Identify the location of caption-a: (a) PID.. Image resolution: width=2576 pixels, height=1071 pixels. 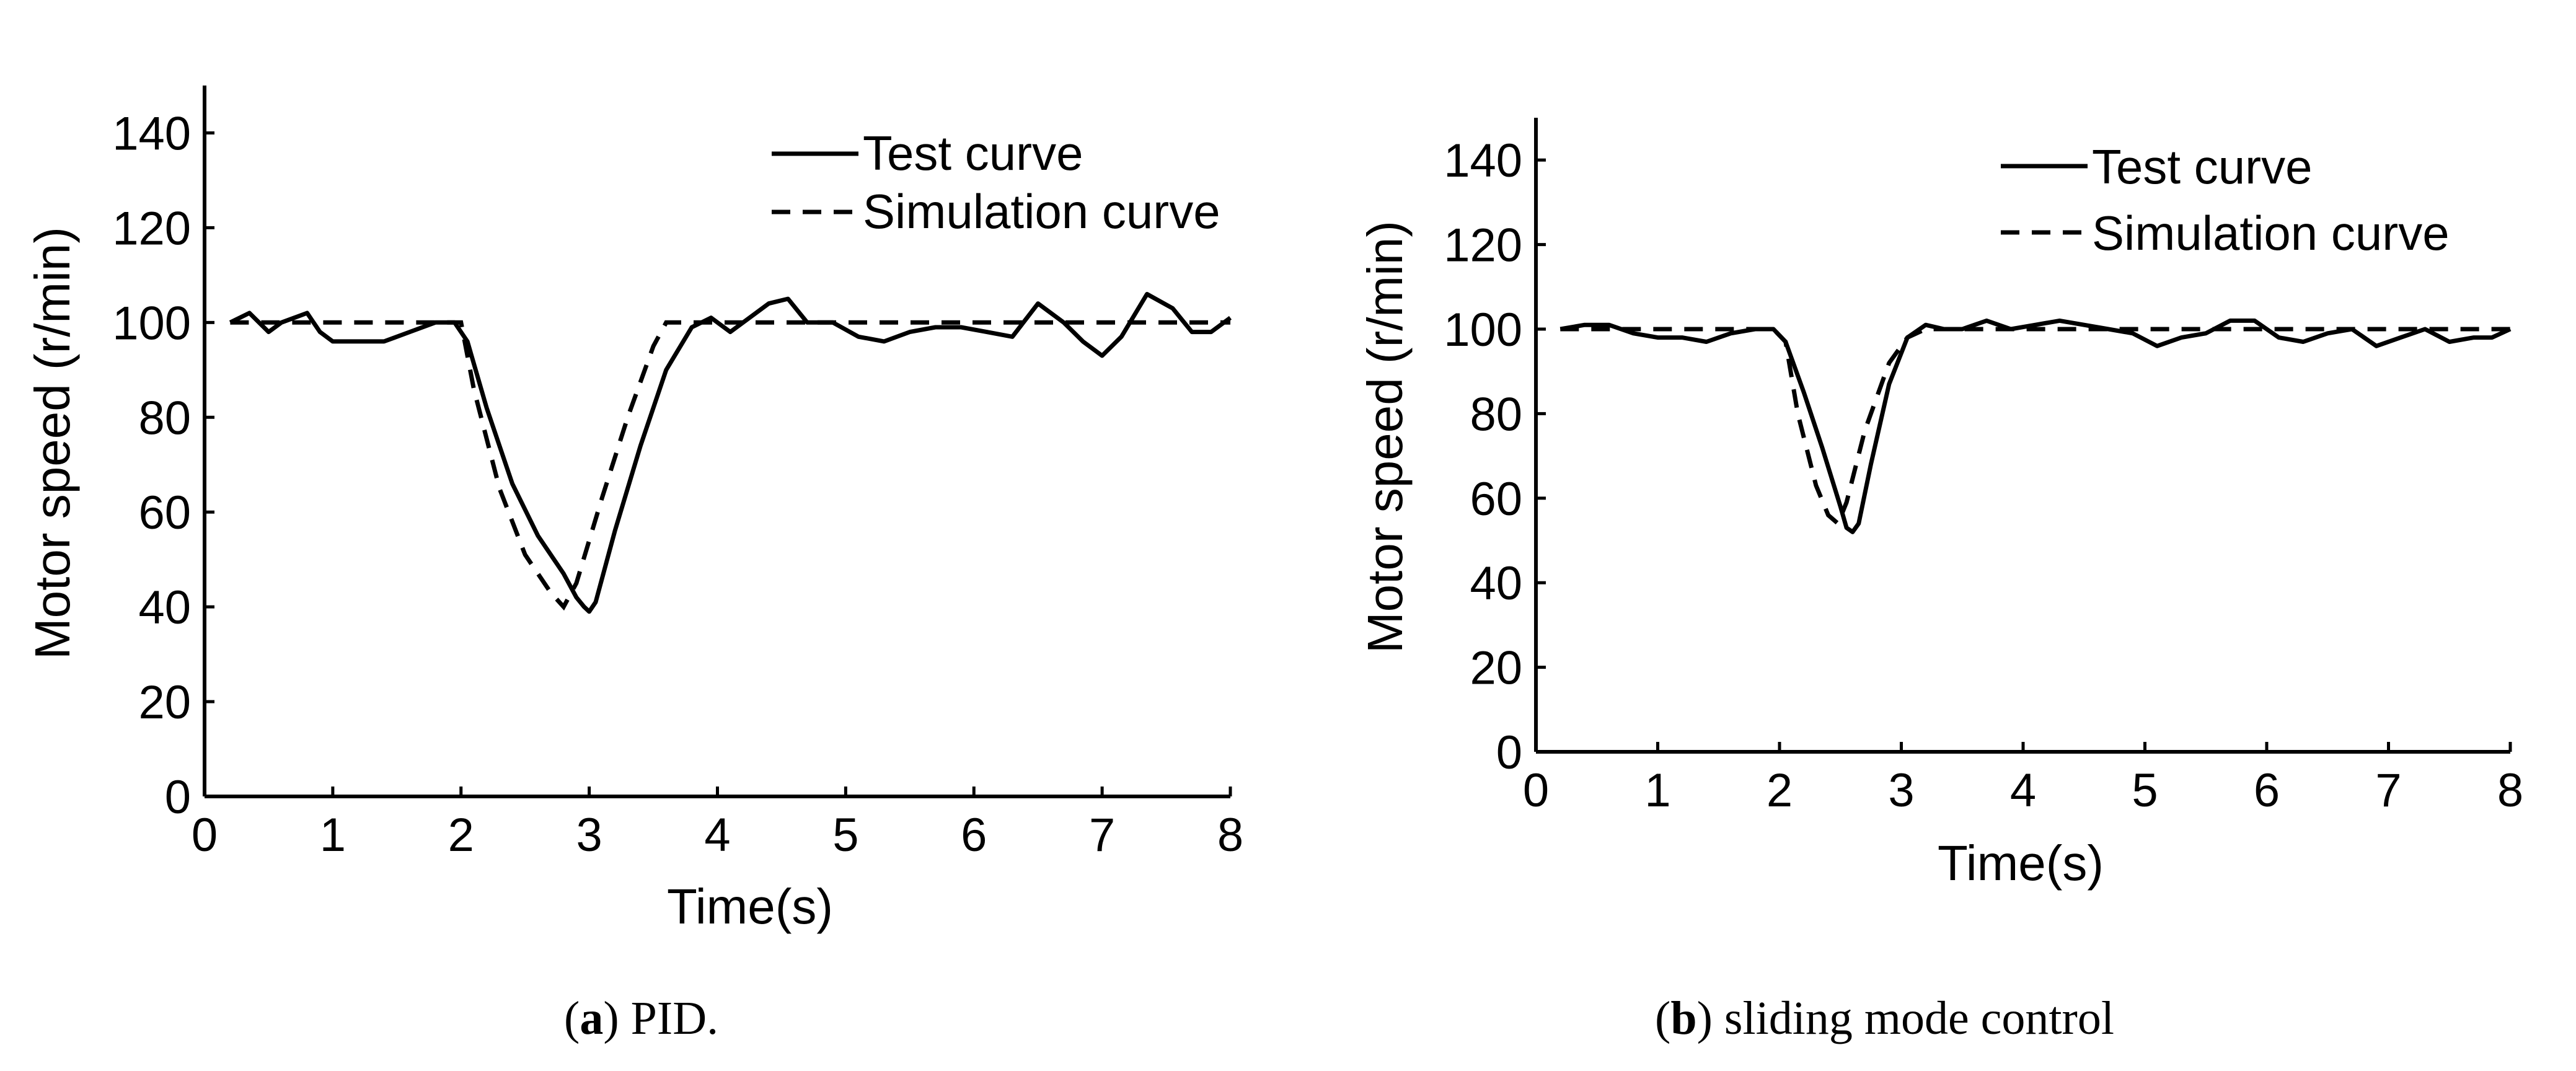
(641, 1018).